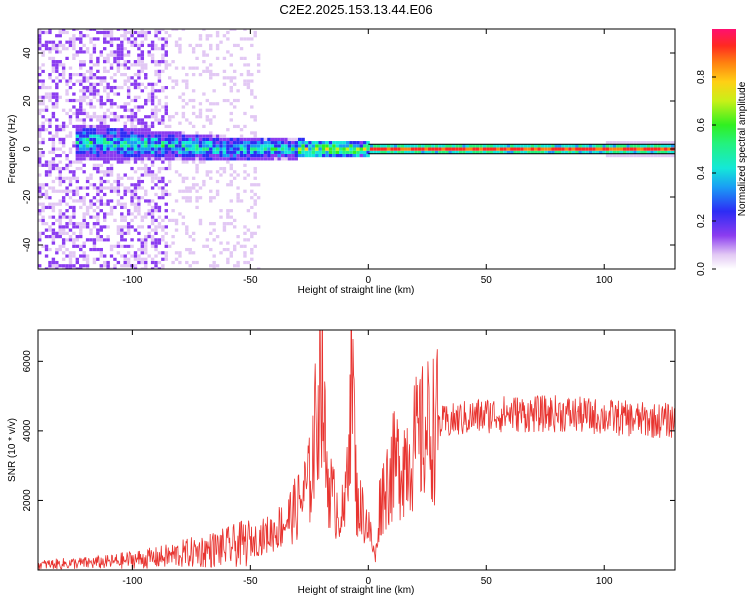 Image resolution: width=750 pixels, height=605 pixels. What do you see at coordinates (355, 9) in the screenshot?
I see `figure-title: C2E2.2025.153.13.44.E06` at bounding box center [355, 9].